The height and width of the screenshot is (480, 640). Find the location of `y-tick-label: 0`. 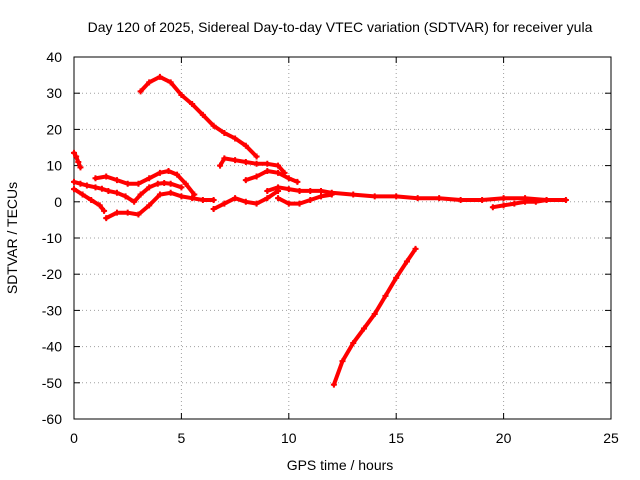

y-tick-label: 0 is located at coordinates (58, 202).